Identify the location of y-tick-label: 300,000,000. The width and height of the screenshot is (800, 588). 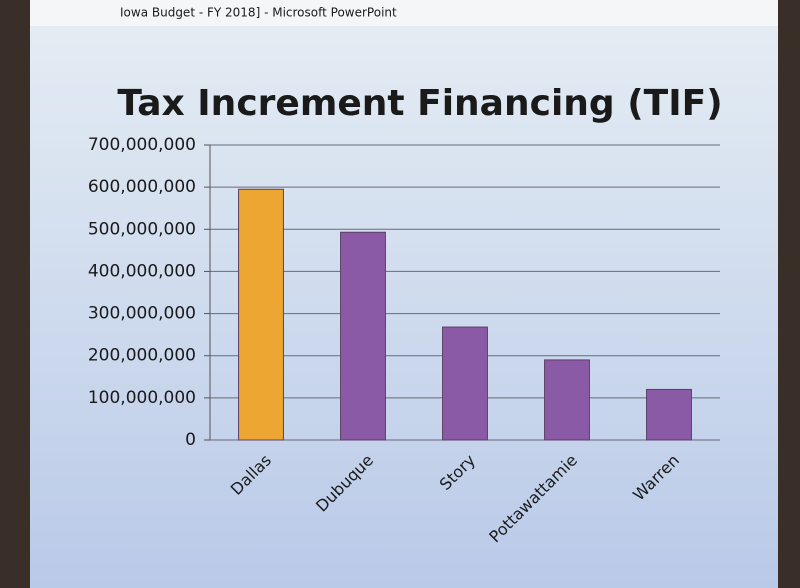
(142, 314).